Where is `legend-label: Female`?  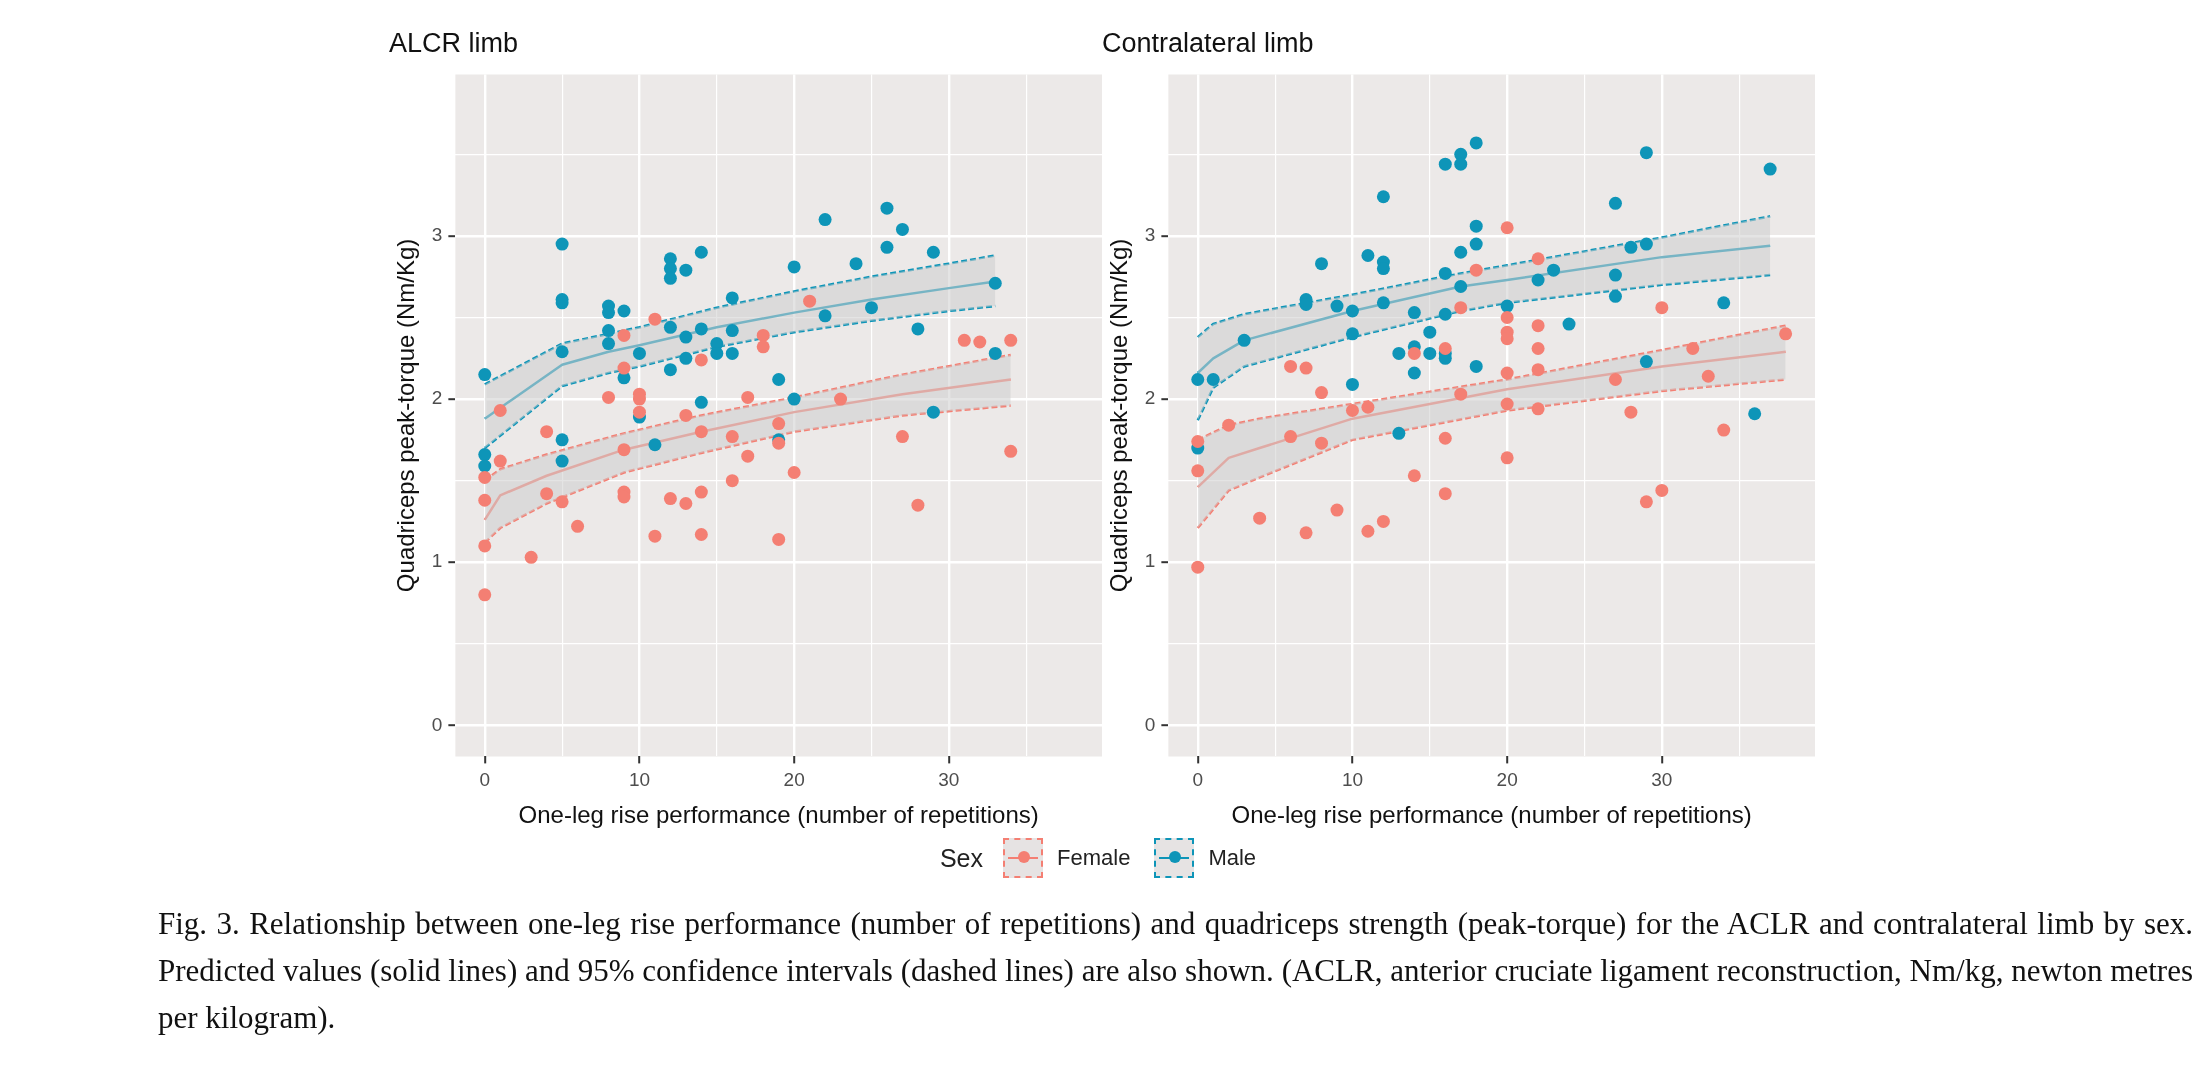 legend-label: Female is located at coordinates (1094, 858).